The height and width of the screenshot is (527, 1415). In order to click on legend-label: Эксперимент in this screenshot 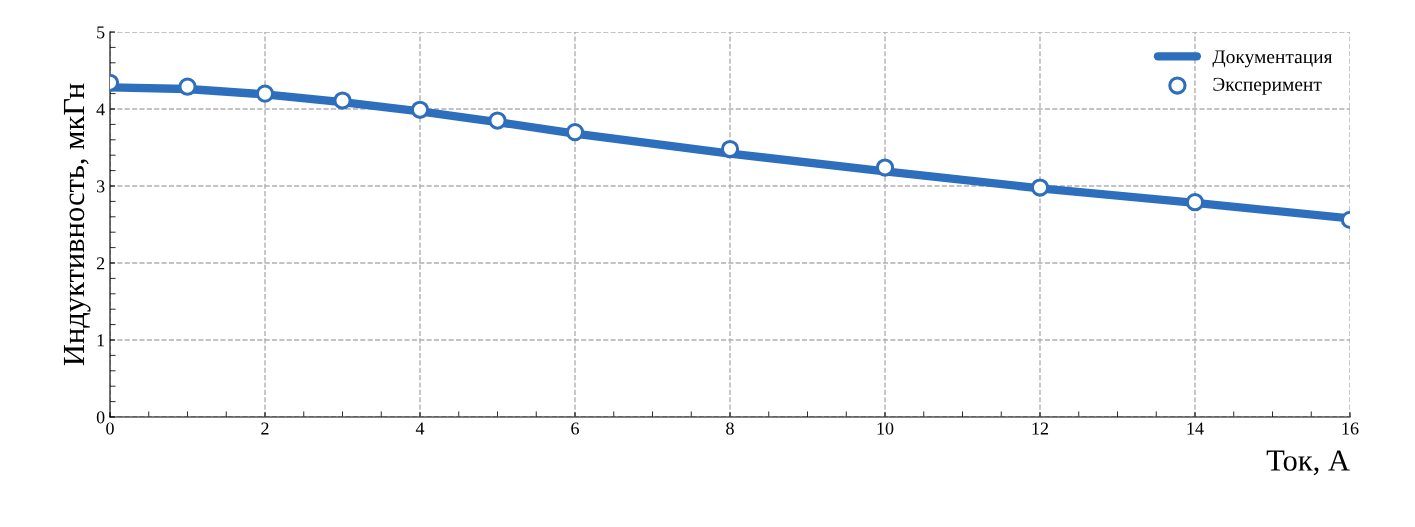, I will do `click(1267, 86)`.